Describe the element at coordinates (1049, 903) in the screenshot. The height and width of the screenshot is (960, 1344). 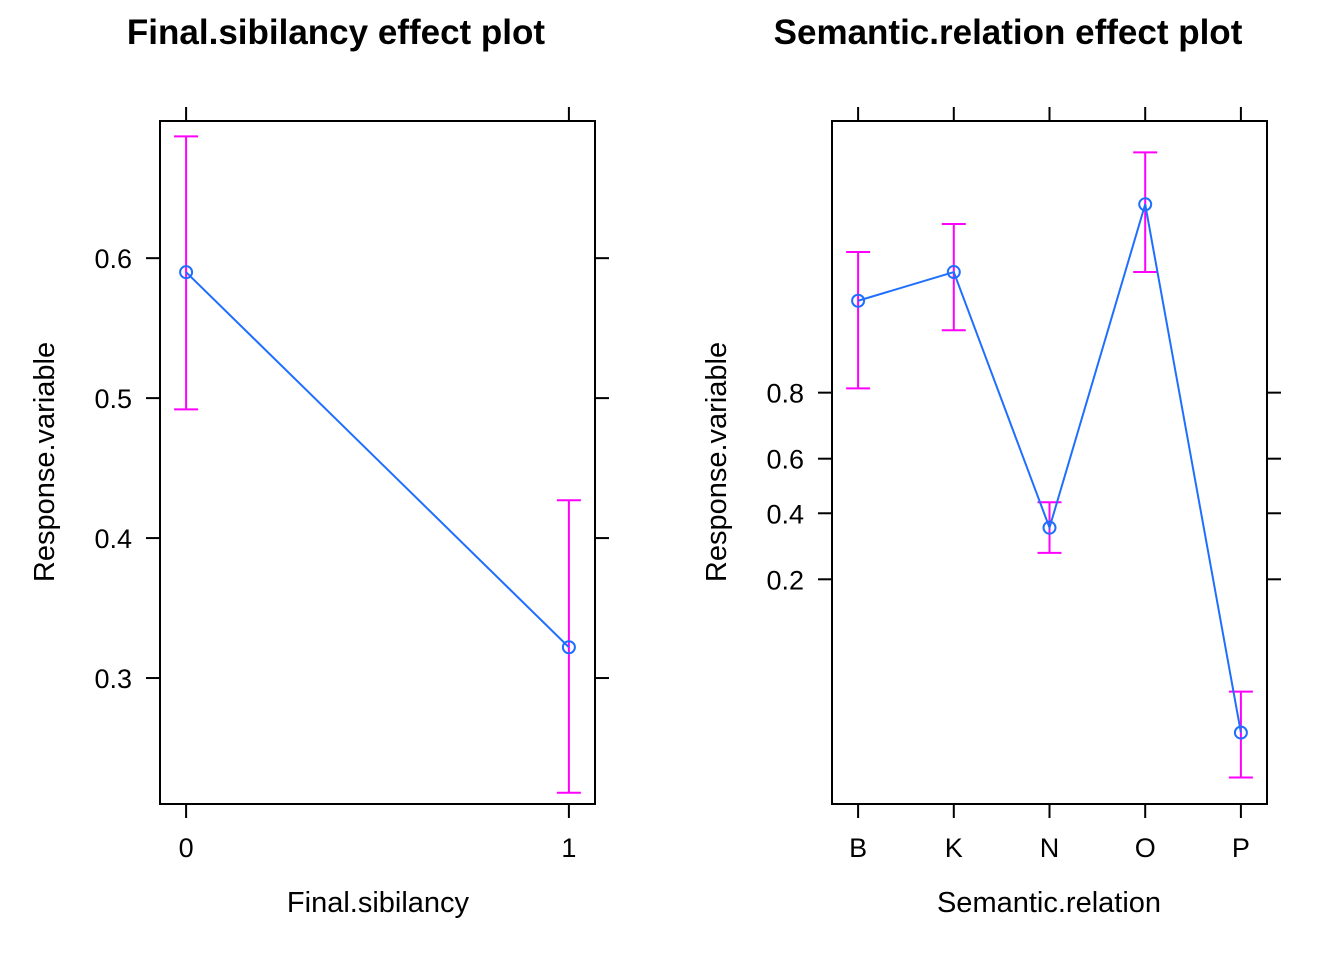
I see `panel-2-x-axis-label: Semantic.relation` at that location.